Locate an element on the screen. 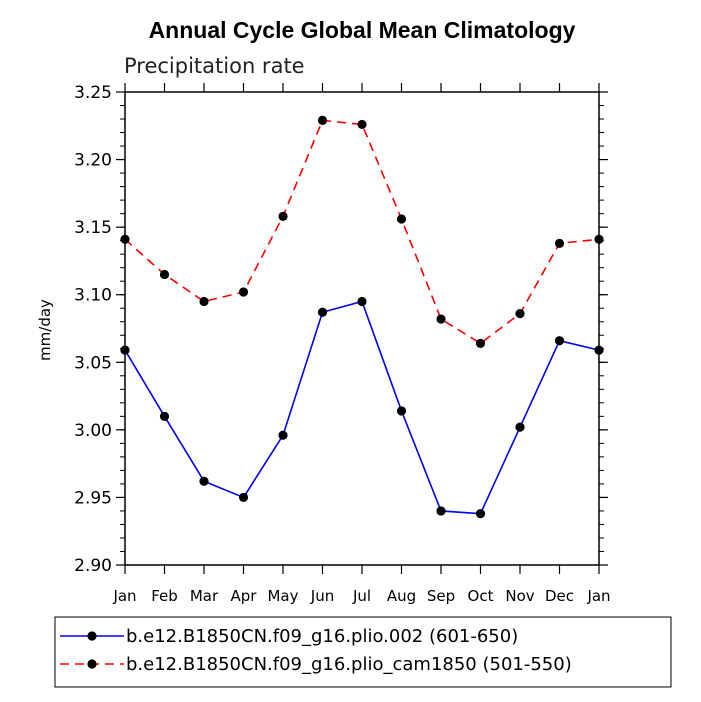 This screenshot has width=701, height=702. y-tick-label: 3.00 is located at coordinates (93, 431).